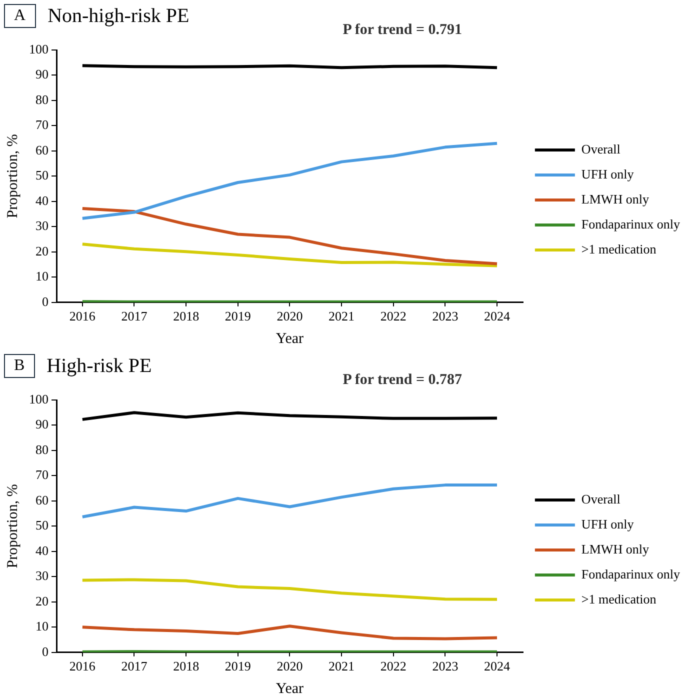 The image size is (700, 700). I want to click on chart-title: High-risk PE, so click(99, 366).